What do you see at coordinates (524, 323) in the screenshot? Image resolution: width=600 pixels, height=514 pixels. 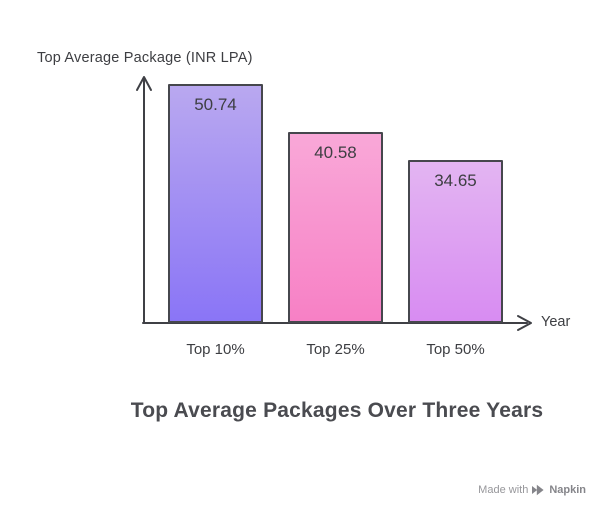 I see `x-axis-arrow-icon` at bounding box center [524, 323].